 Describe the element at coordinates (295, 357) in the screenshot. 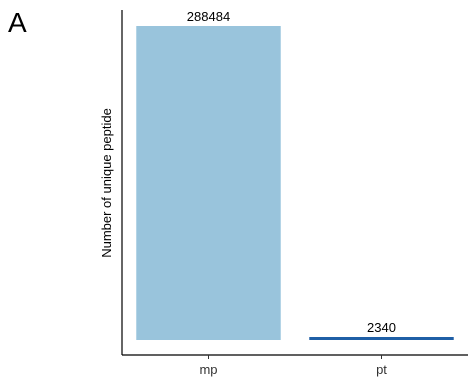

I see `x-ticks-group` at that location.